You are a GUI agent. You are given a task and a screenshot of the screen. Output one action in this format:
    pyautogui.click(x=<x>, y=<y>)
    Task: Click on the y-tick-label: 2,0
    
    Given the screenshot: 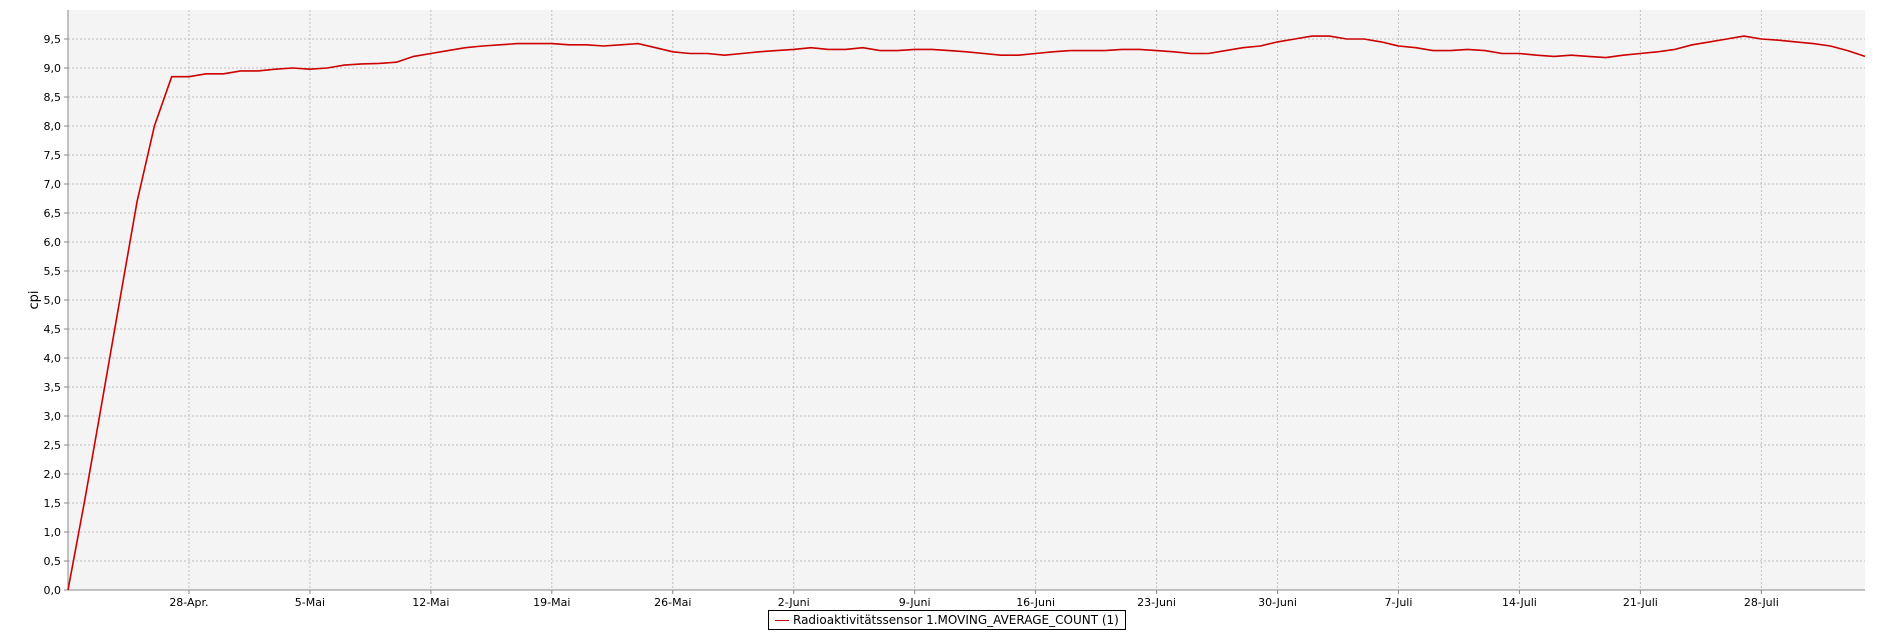 What is the action you would take?
    pyautogui.click(x=53, y=474)
    